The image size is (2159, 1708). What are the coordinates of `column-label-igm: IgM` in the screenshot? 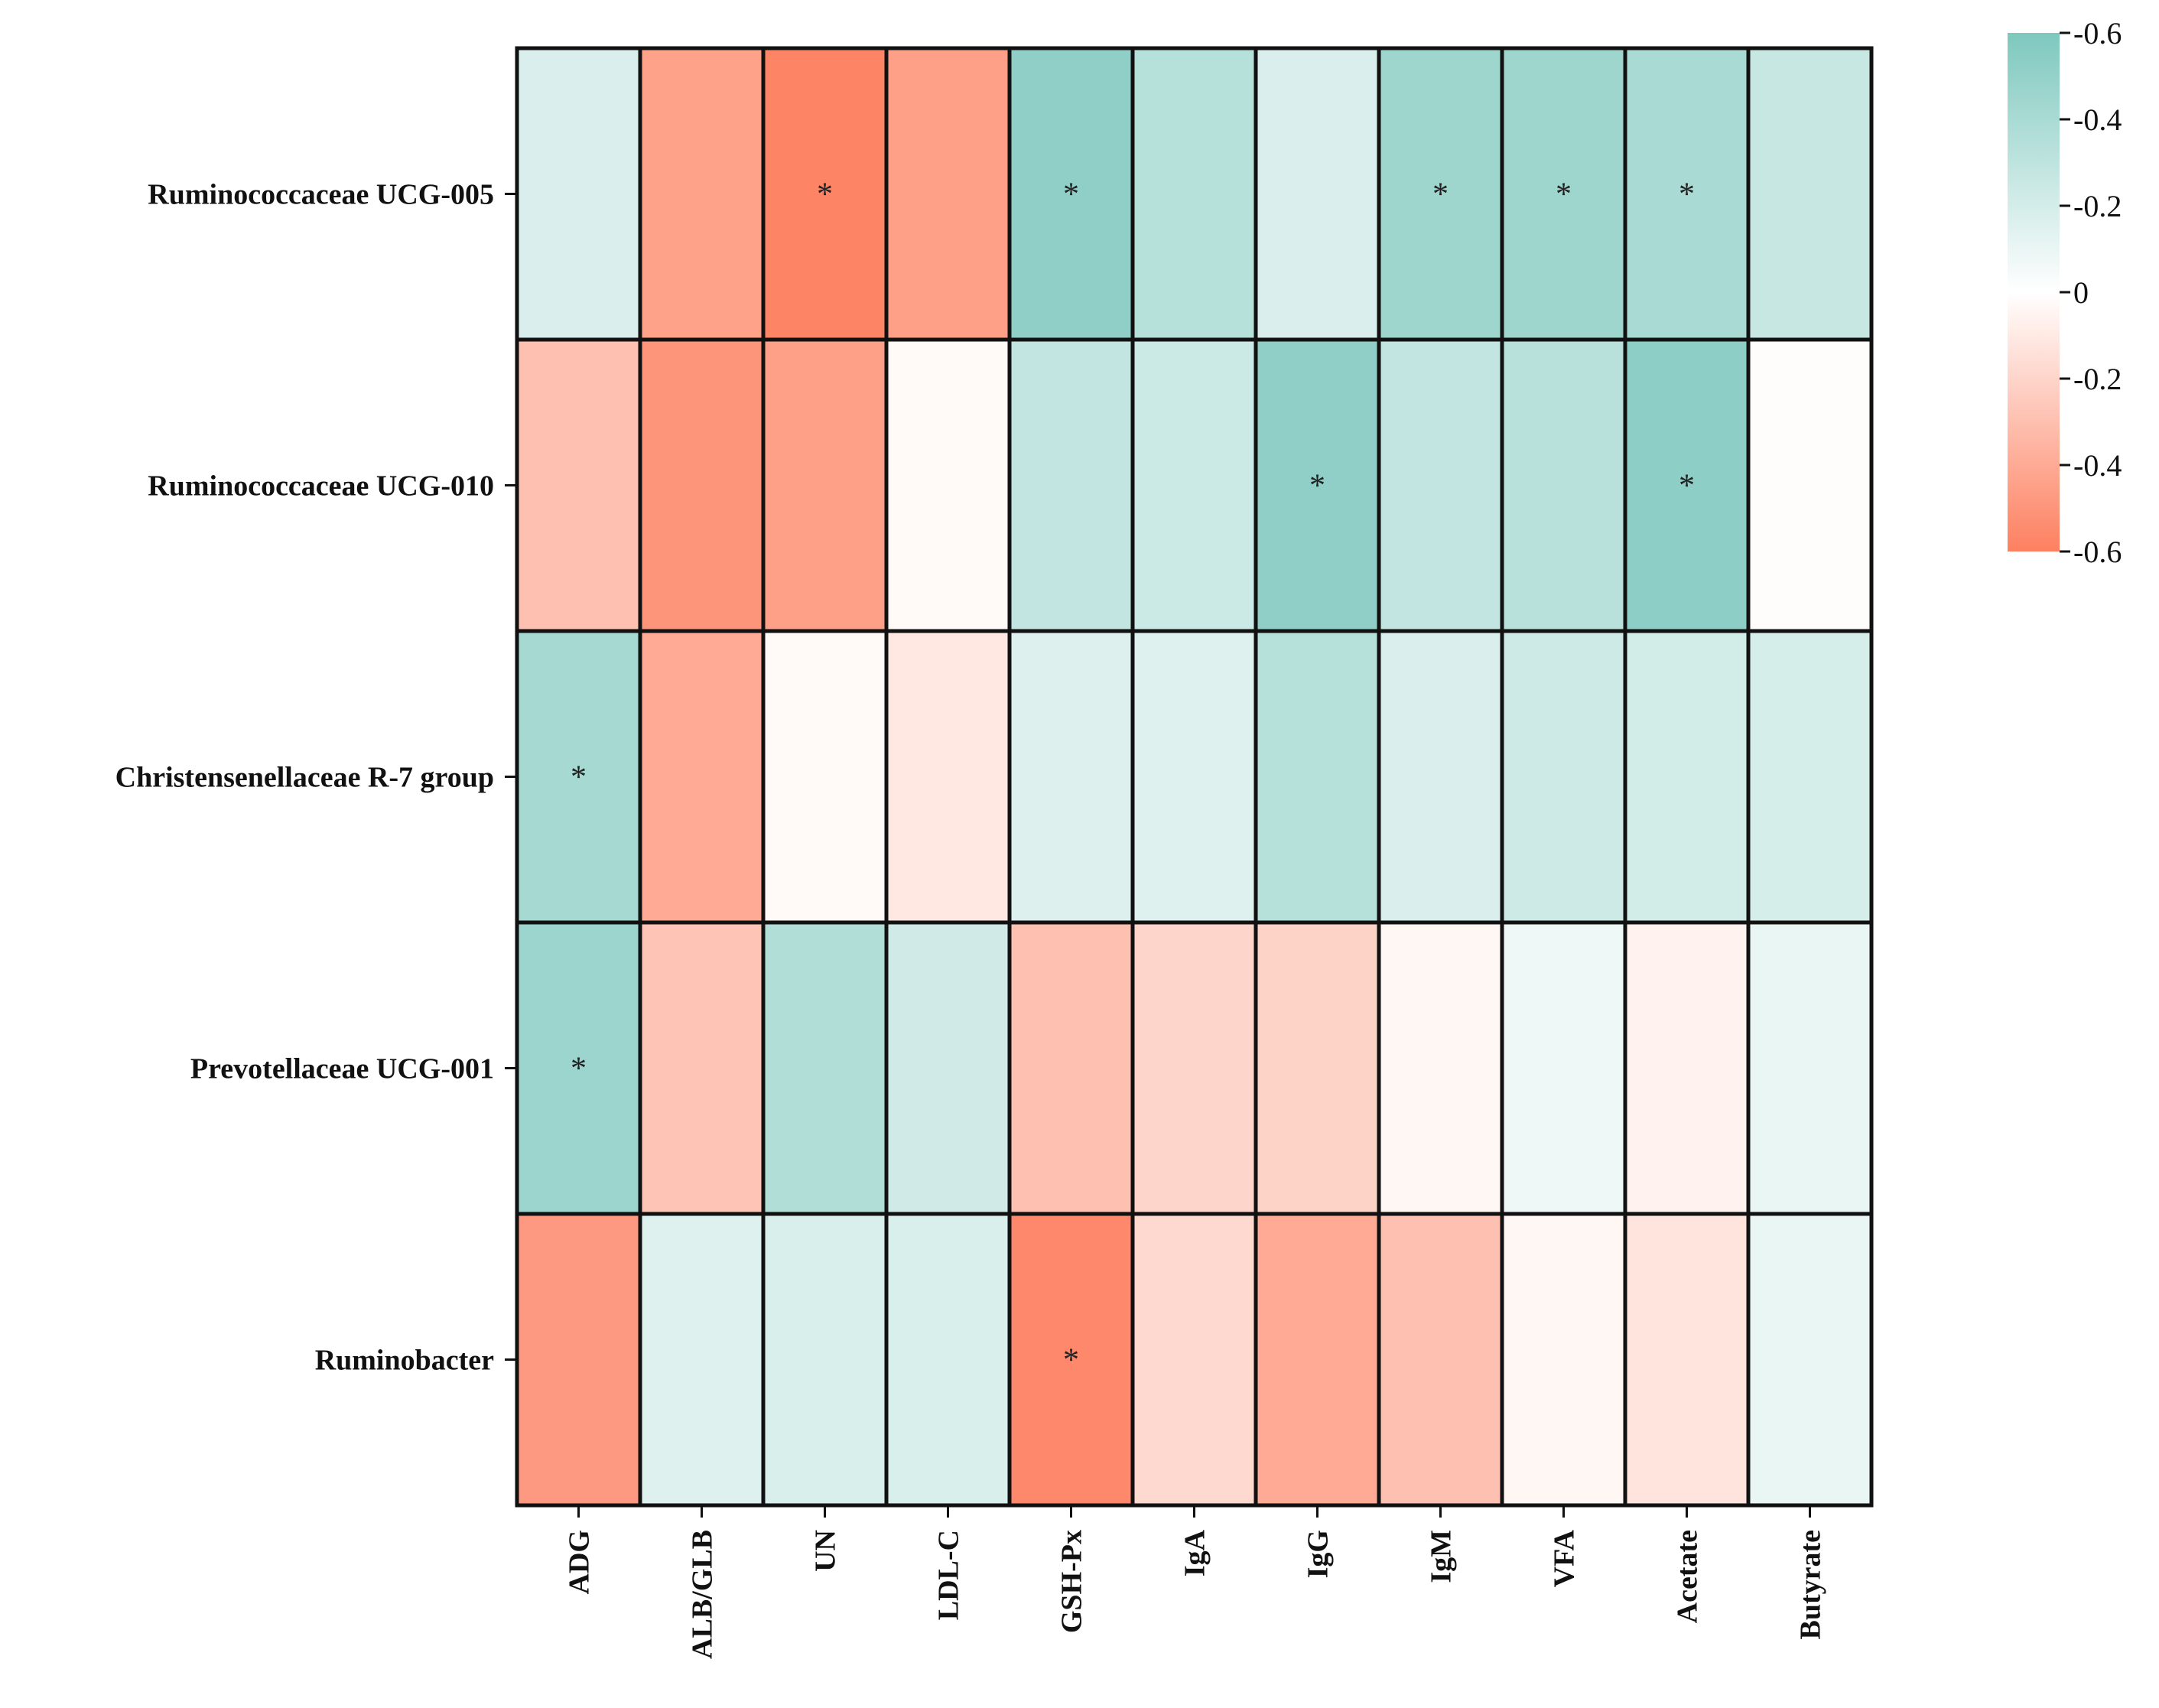 It's located at (1442, 1556).